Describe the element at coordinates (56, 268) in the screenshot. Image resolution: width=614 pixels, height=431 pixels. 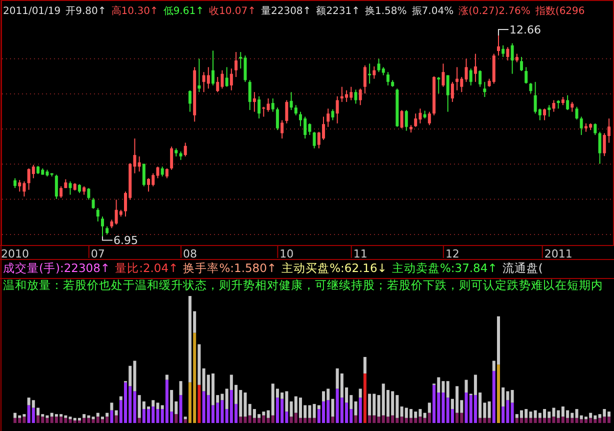
I see `annotation: 成交量(手):22308↑` at that location.